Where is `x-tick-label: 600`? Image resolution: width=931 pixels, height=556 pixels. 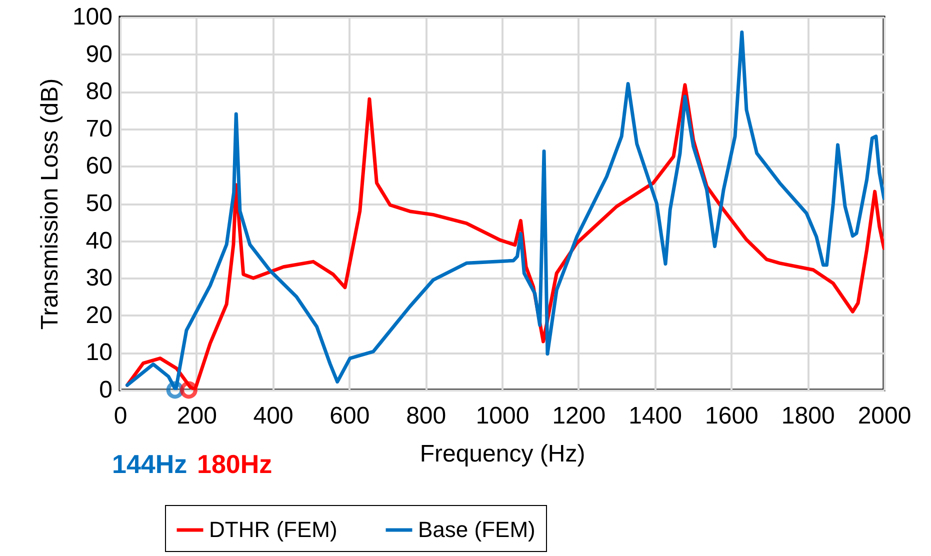 x-tick-label: 600 is located at coordinates (350, 416).